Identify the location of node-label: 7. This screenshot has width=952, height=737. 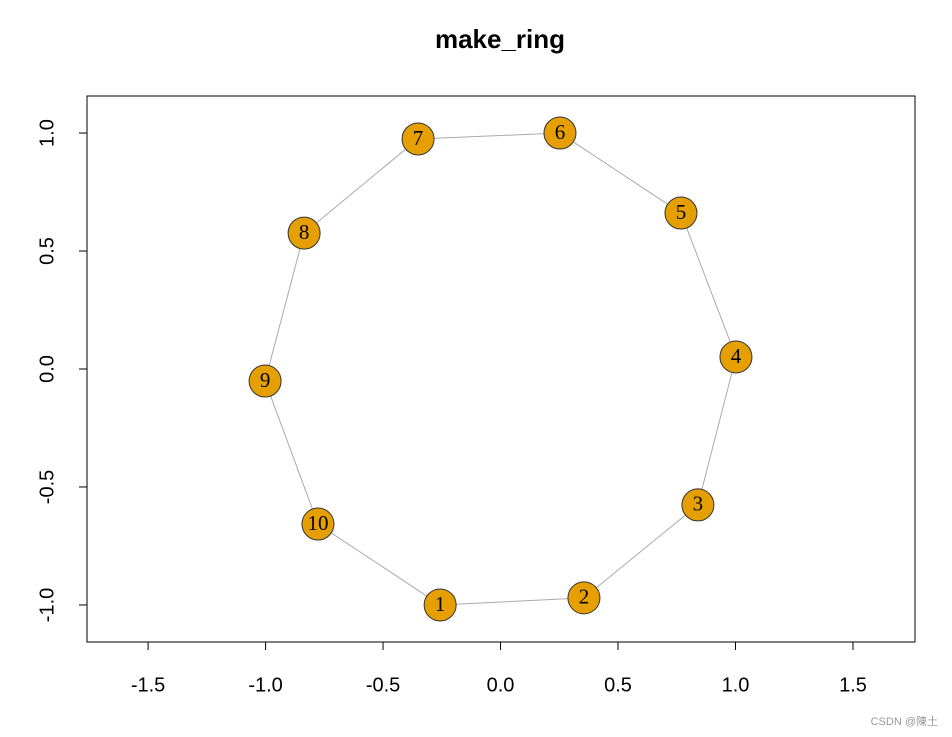
(418, 138).